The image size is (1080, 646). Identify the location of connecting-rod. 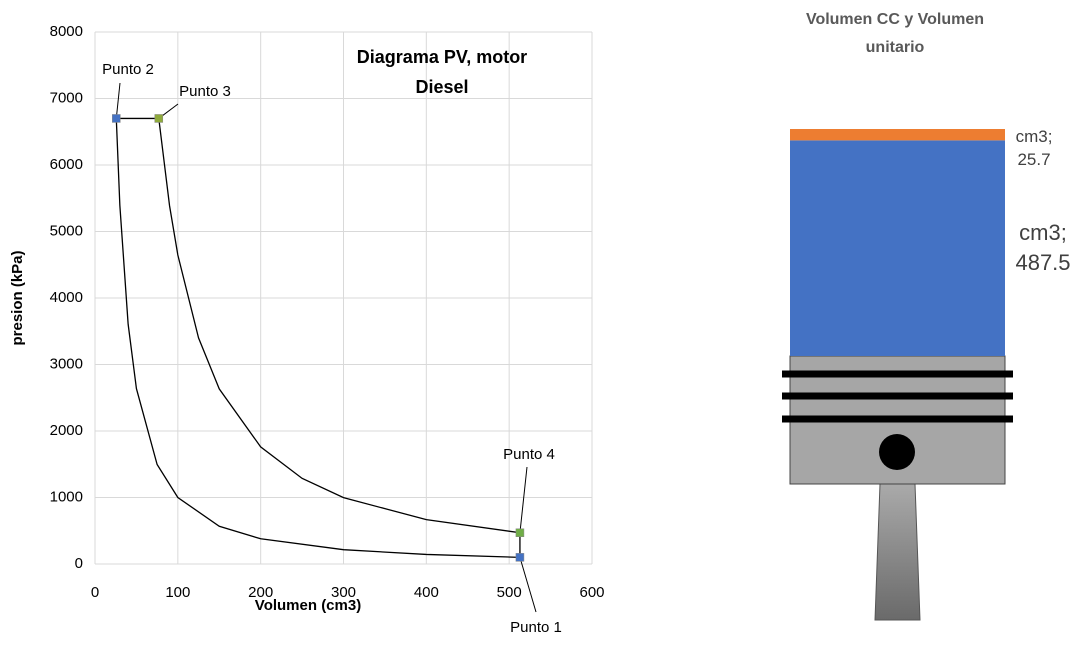
(897, 552).